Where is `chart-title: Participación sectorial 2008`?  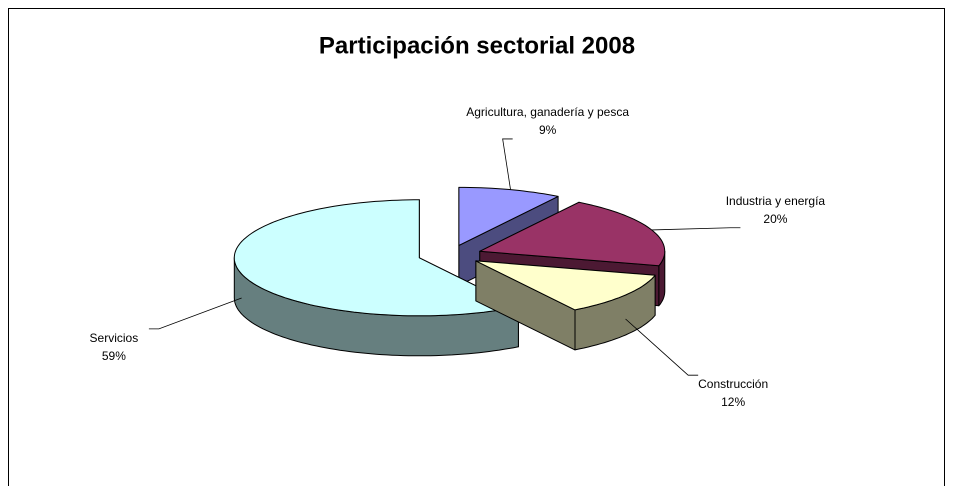
chart-title: Participación sectorial 2008 is located at coordinates (477, 45).